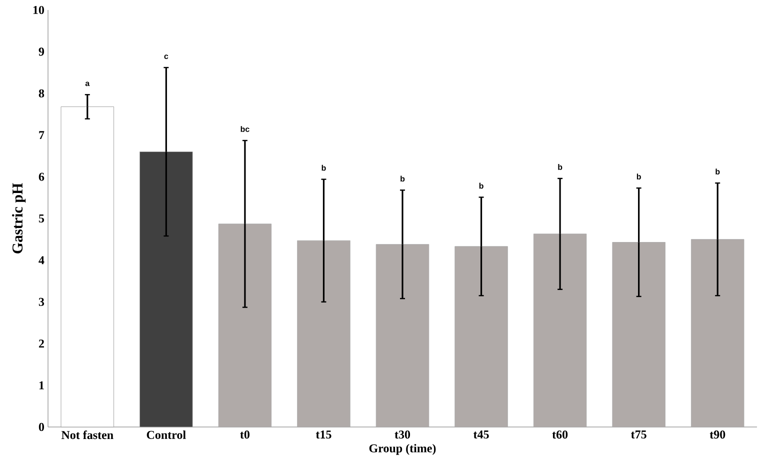 This screenshot has height=476, width=761. Describe the element at coordinates (166, 434) in the screenshot. I see `x-tick-label: Control` at that location.